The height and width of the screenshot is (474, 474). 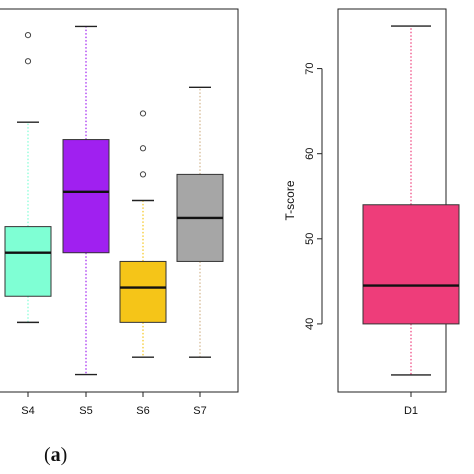 What do you see at coordinates (28, 261) in the screenshot?
I see `box-s4` at bounding box center [28, 261].